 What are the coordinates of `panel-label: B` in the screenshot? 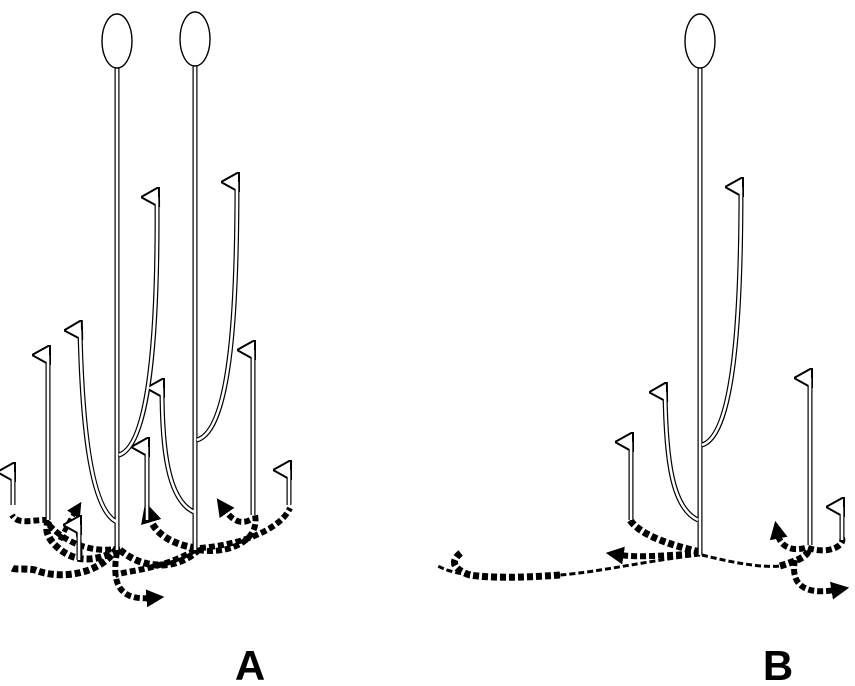 It's located at (778, 664).